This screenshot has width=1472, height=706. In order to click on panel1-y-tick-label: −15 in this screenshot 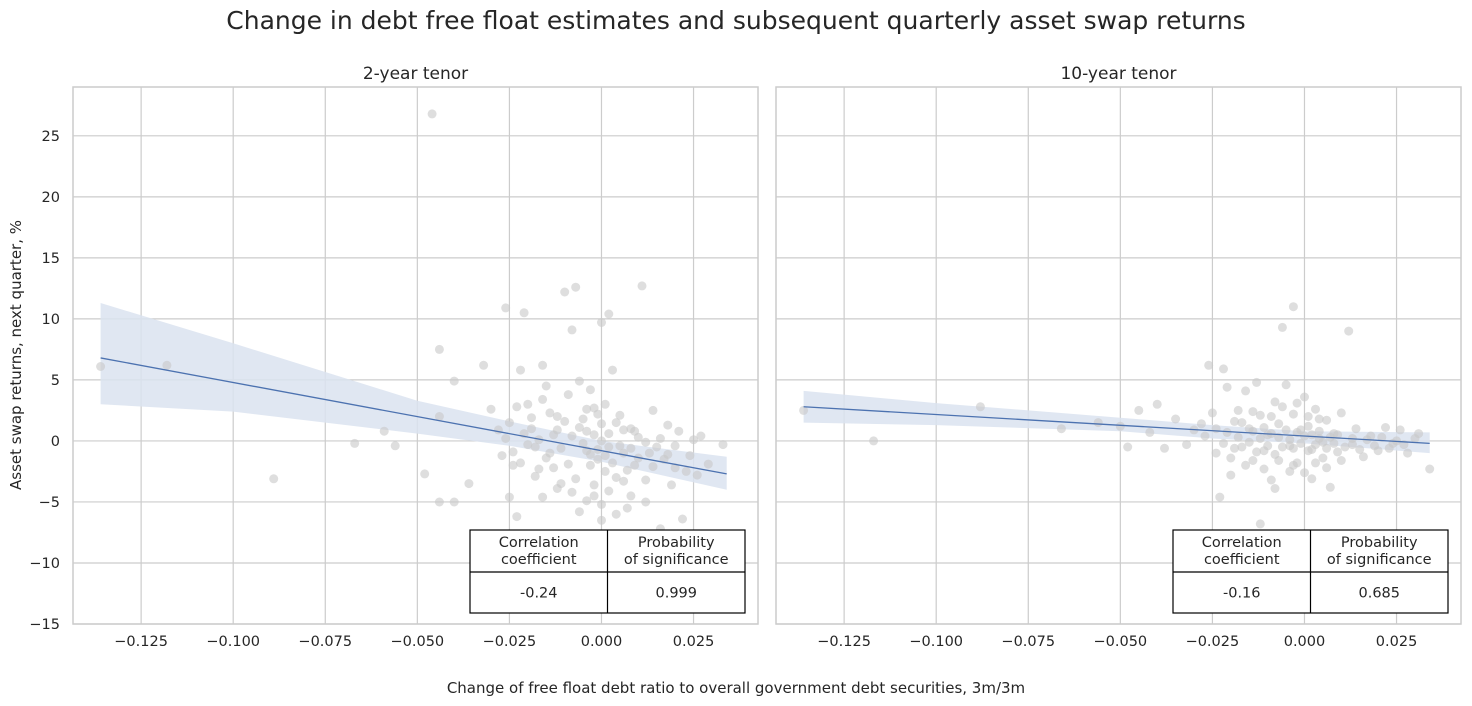, I will do `click(44, 625)`.